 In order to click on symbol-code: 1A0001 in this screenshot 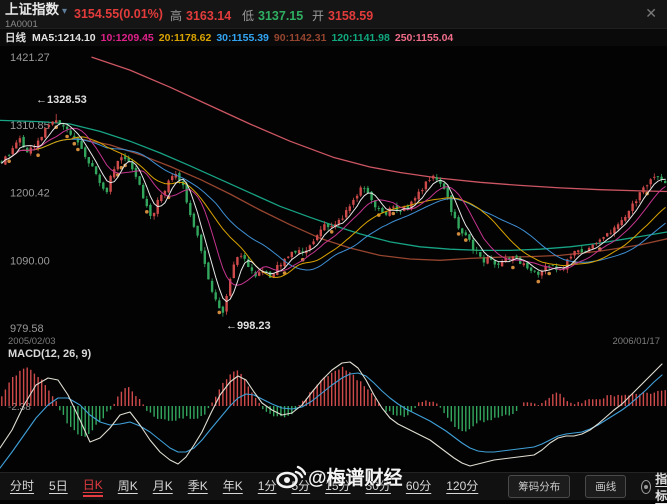, I will do `click(21, 24)`.